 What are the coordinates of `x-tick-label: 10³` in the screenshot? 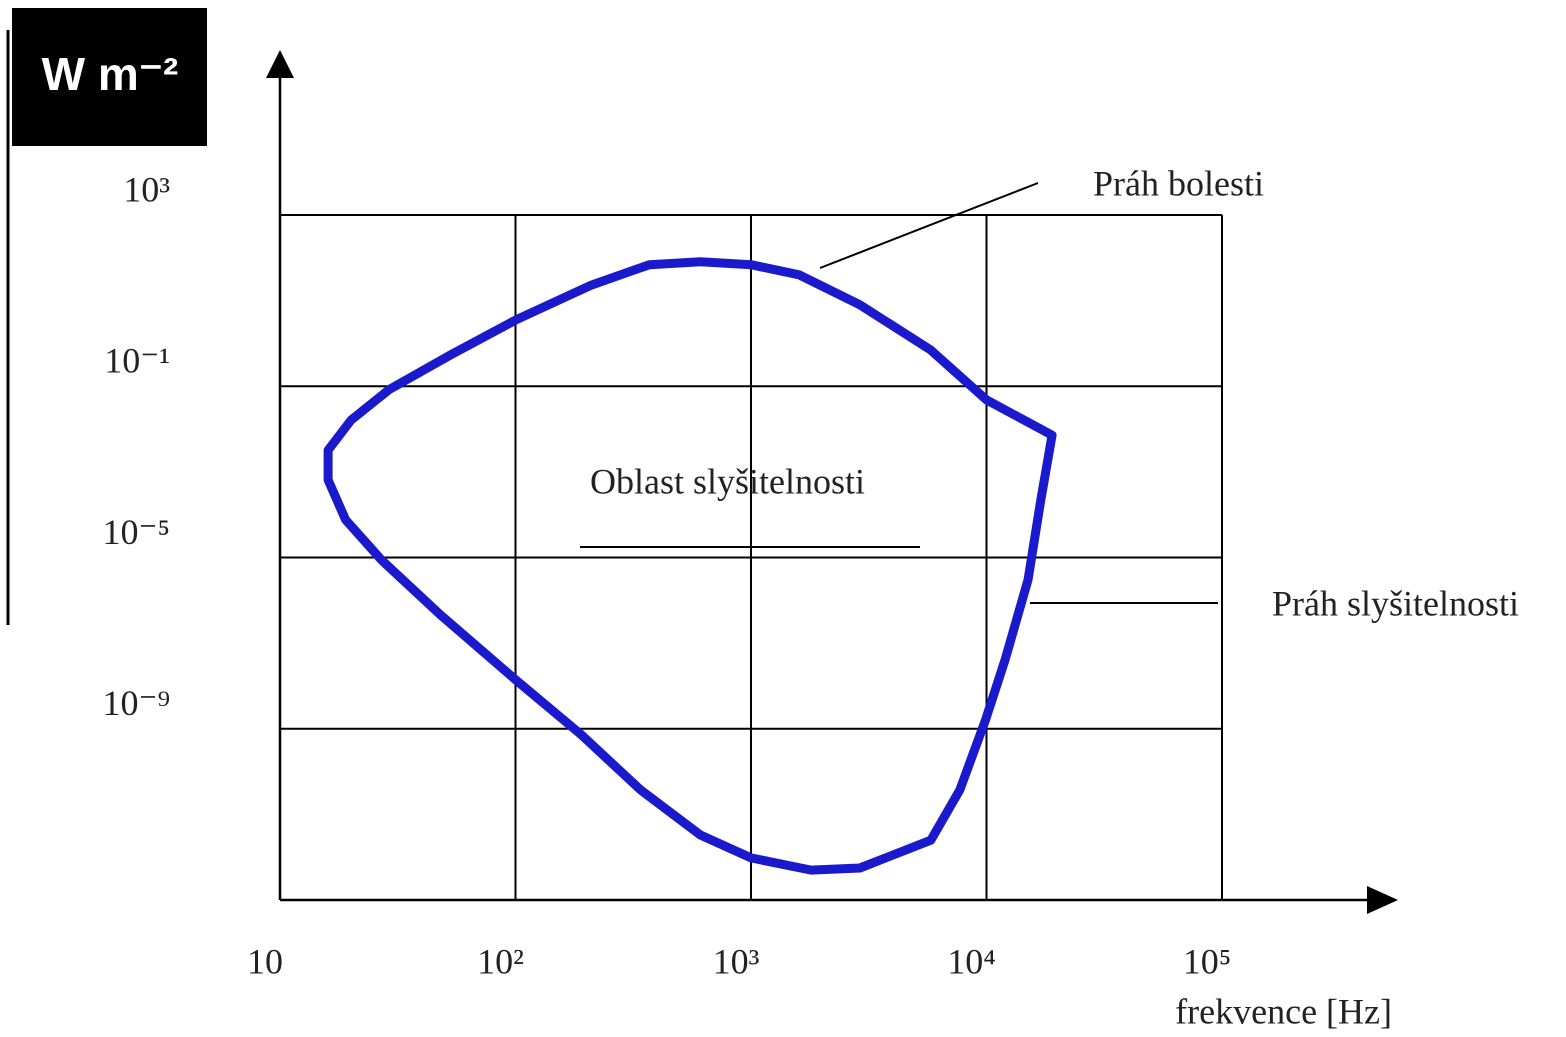 It's located at (736, 961).